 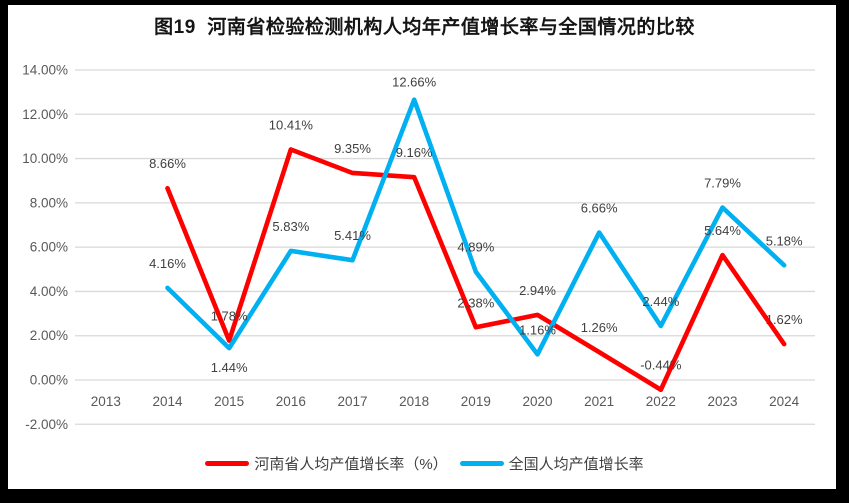 I want to click on x-tick-label-2017: 2017, so click(x=352, y=401).